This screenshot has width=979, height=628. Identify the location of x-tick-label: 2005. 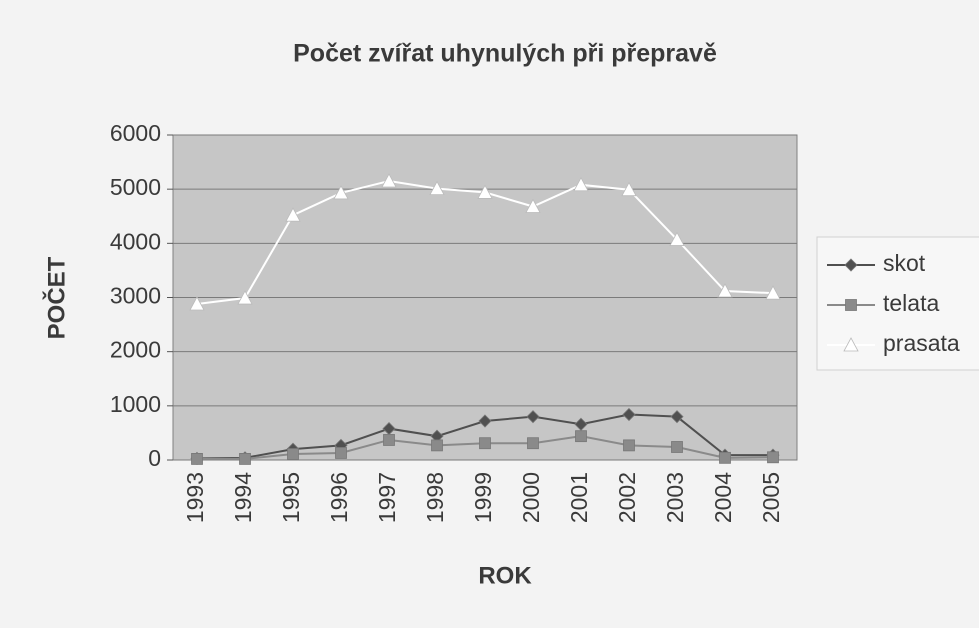
(771, 497).